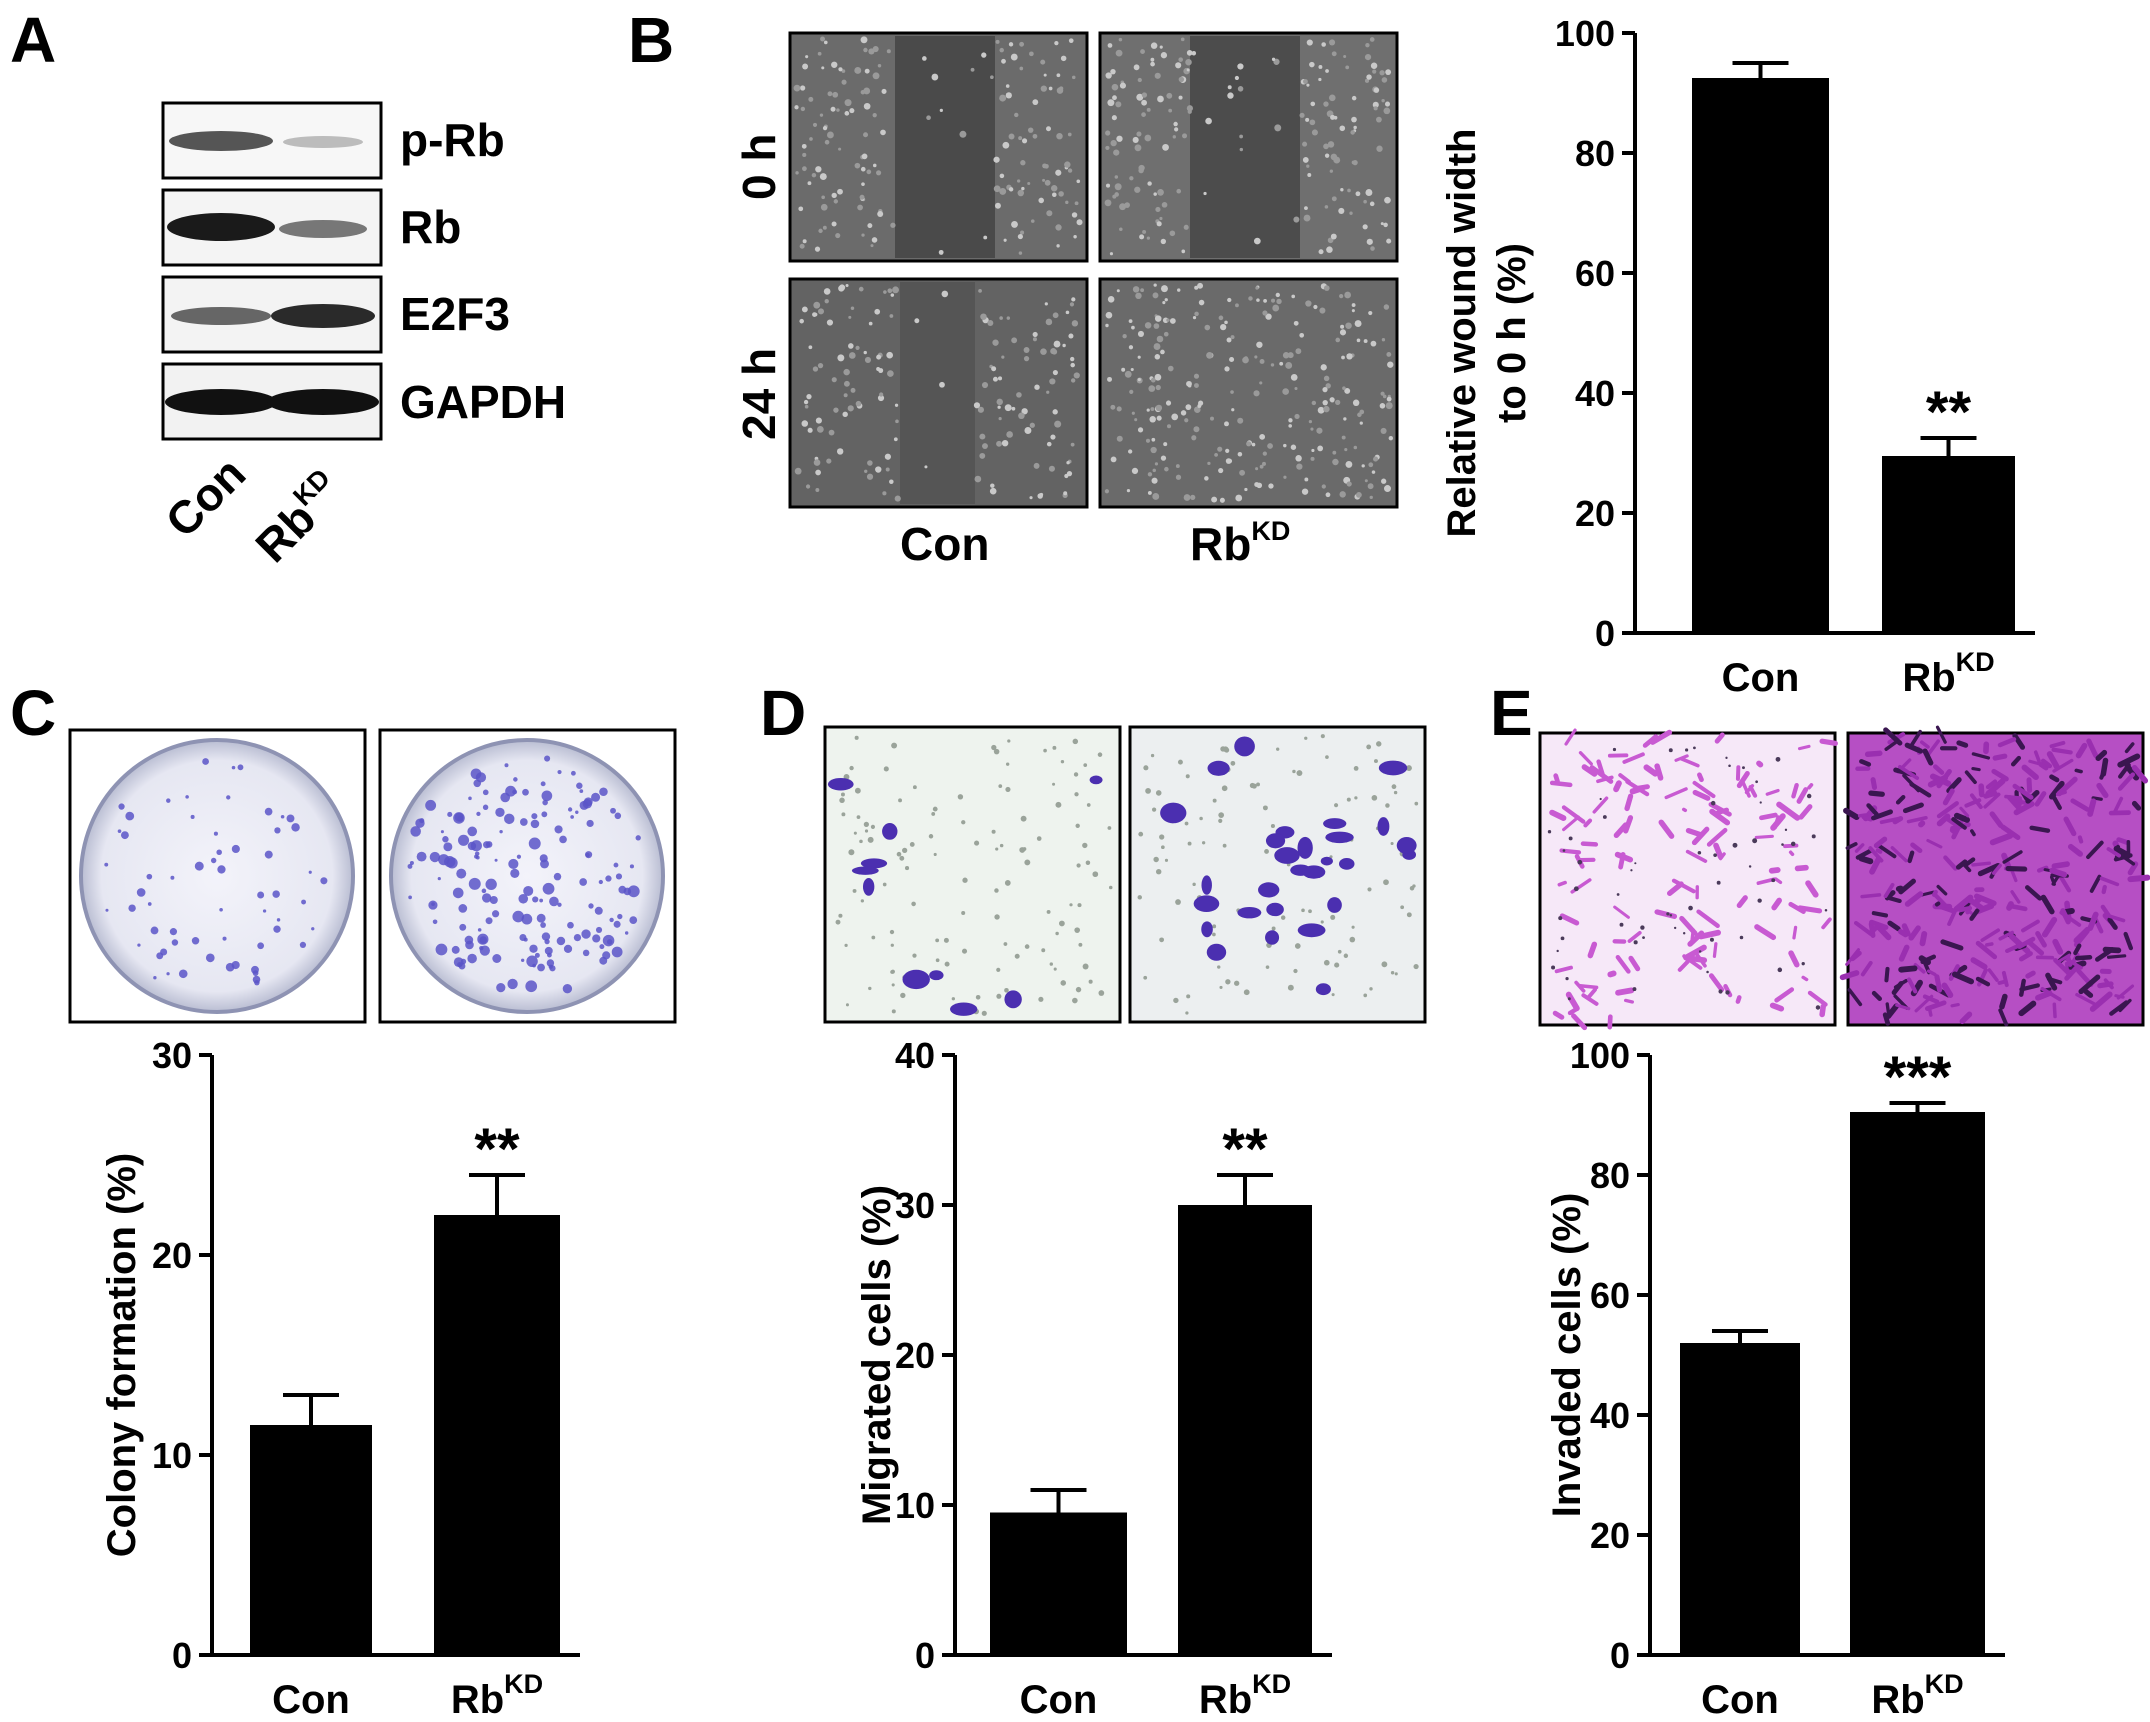 This screenshot has height=1722, width=2150. What do you see at coordinates (1511, 713) in the screenshot?
I see `panel-label-e: E` at bounding box center [1511, 713].